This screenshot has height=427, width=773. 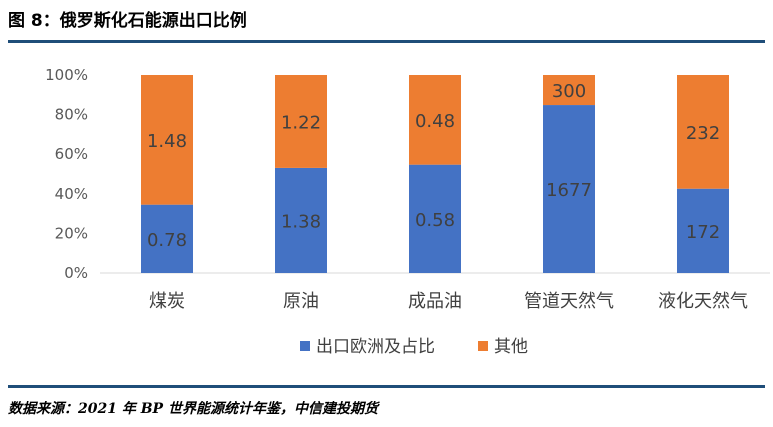 I want to click on data-label: 0.78, so click(x=167, y=240).